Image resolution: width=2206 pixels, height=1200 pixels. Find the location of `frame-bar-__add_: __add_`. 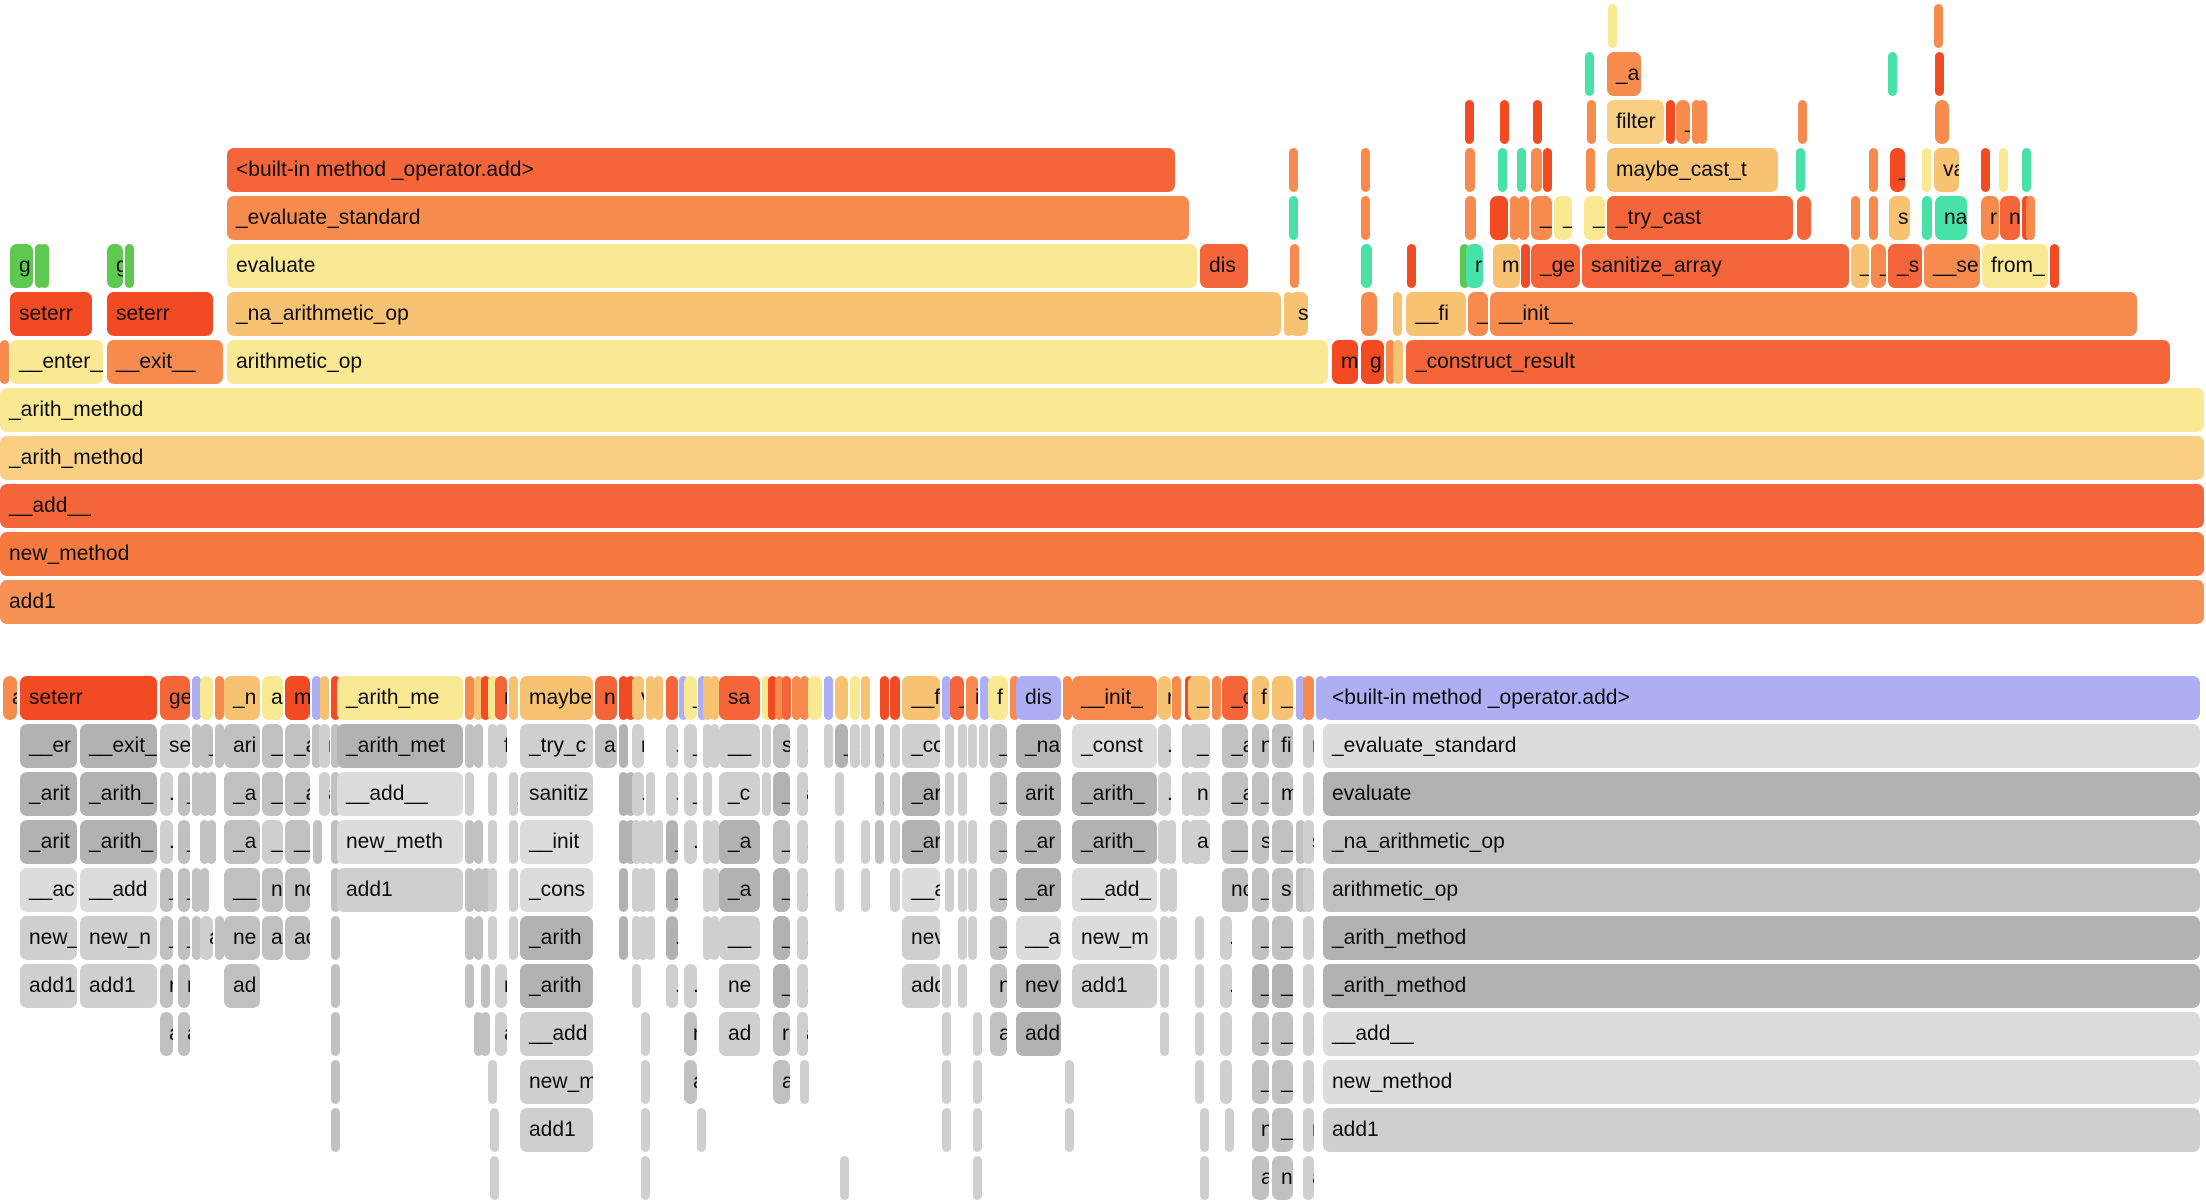

frame-bar-__add_: __add_ is located at coordinates (1114, 890).